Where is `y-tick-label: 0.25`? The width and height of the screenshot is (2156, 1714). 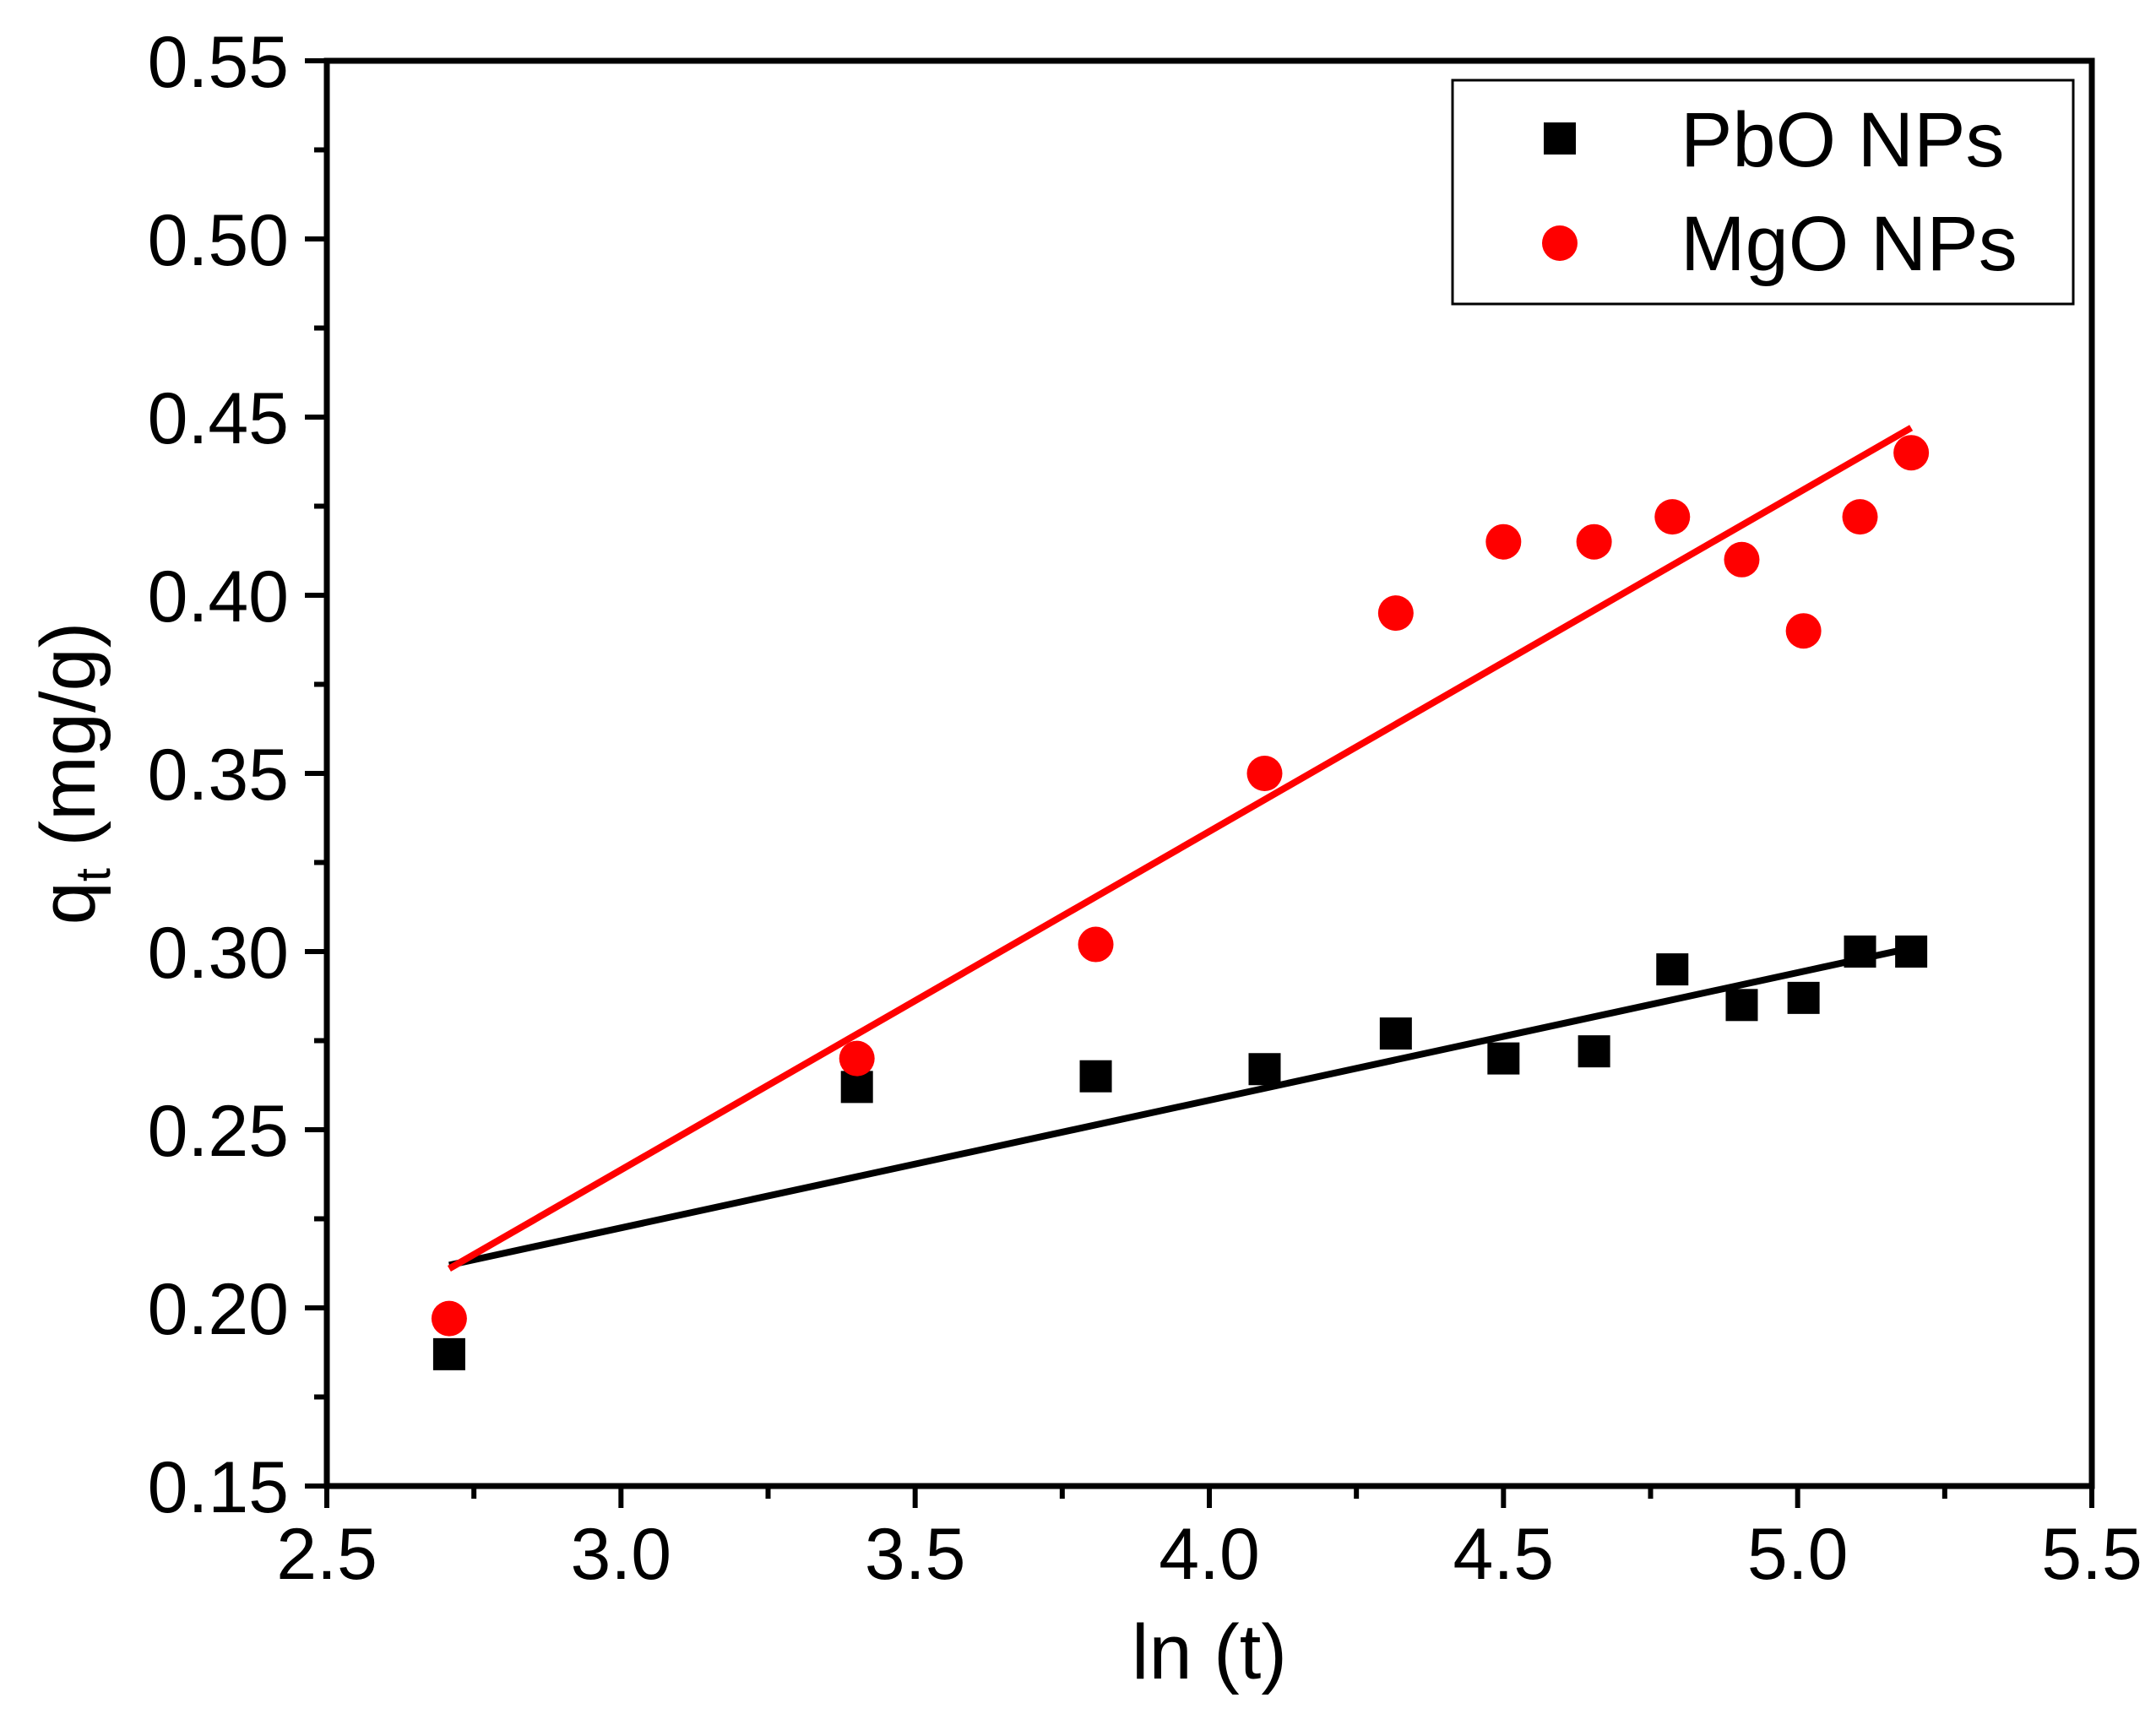 y-tick-label: 0.25 is located at coordinates (218, 1131).